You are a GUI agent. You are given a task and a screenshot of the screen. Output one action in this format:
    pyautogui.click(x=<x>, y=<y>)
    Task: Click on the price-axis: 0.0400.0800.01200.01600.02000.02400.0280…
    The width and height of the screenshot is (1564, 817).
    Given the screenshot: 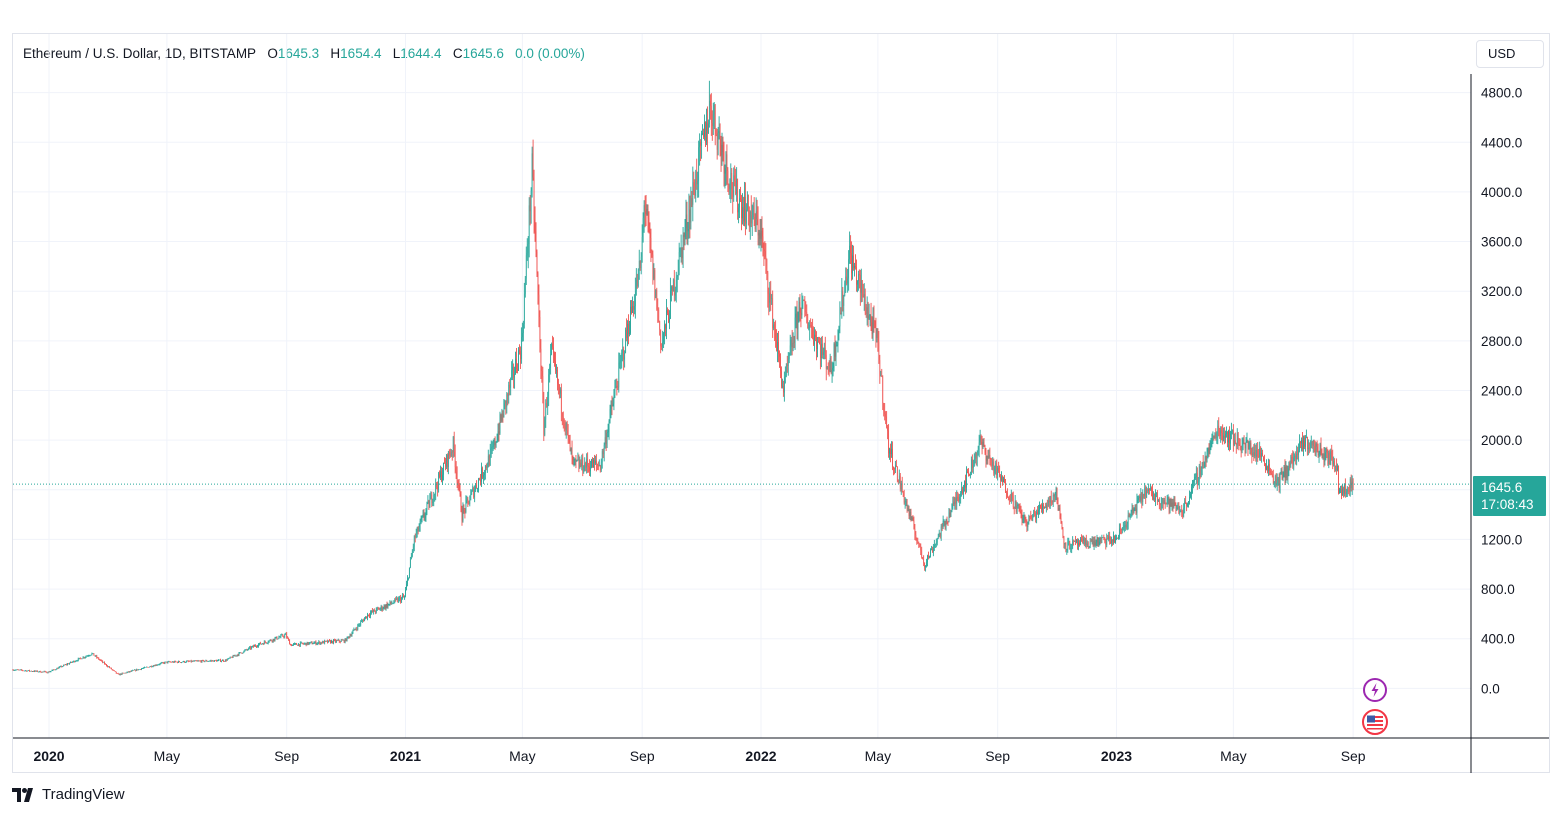 What is the action you would take?
    pyautogui.click(x=1501, y=391)
    